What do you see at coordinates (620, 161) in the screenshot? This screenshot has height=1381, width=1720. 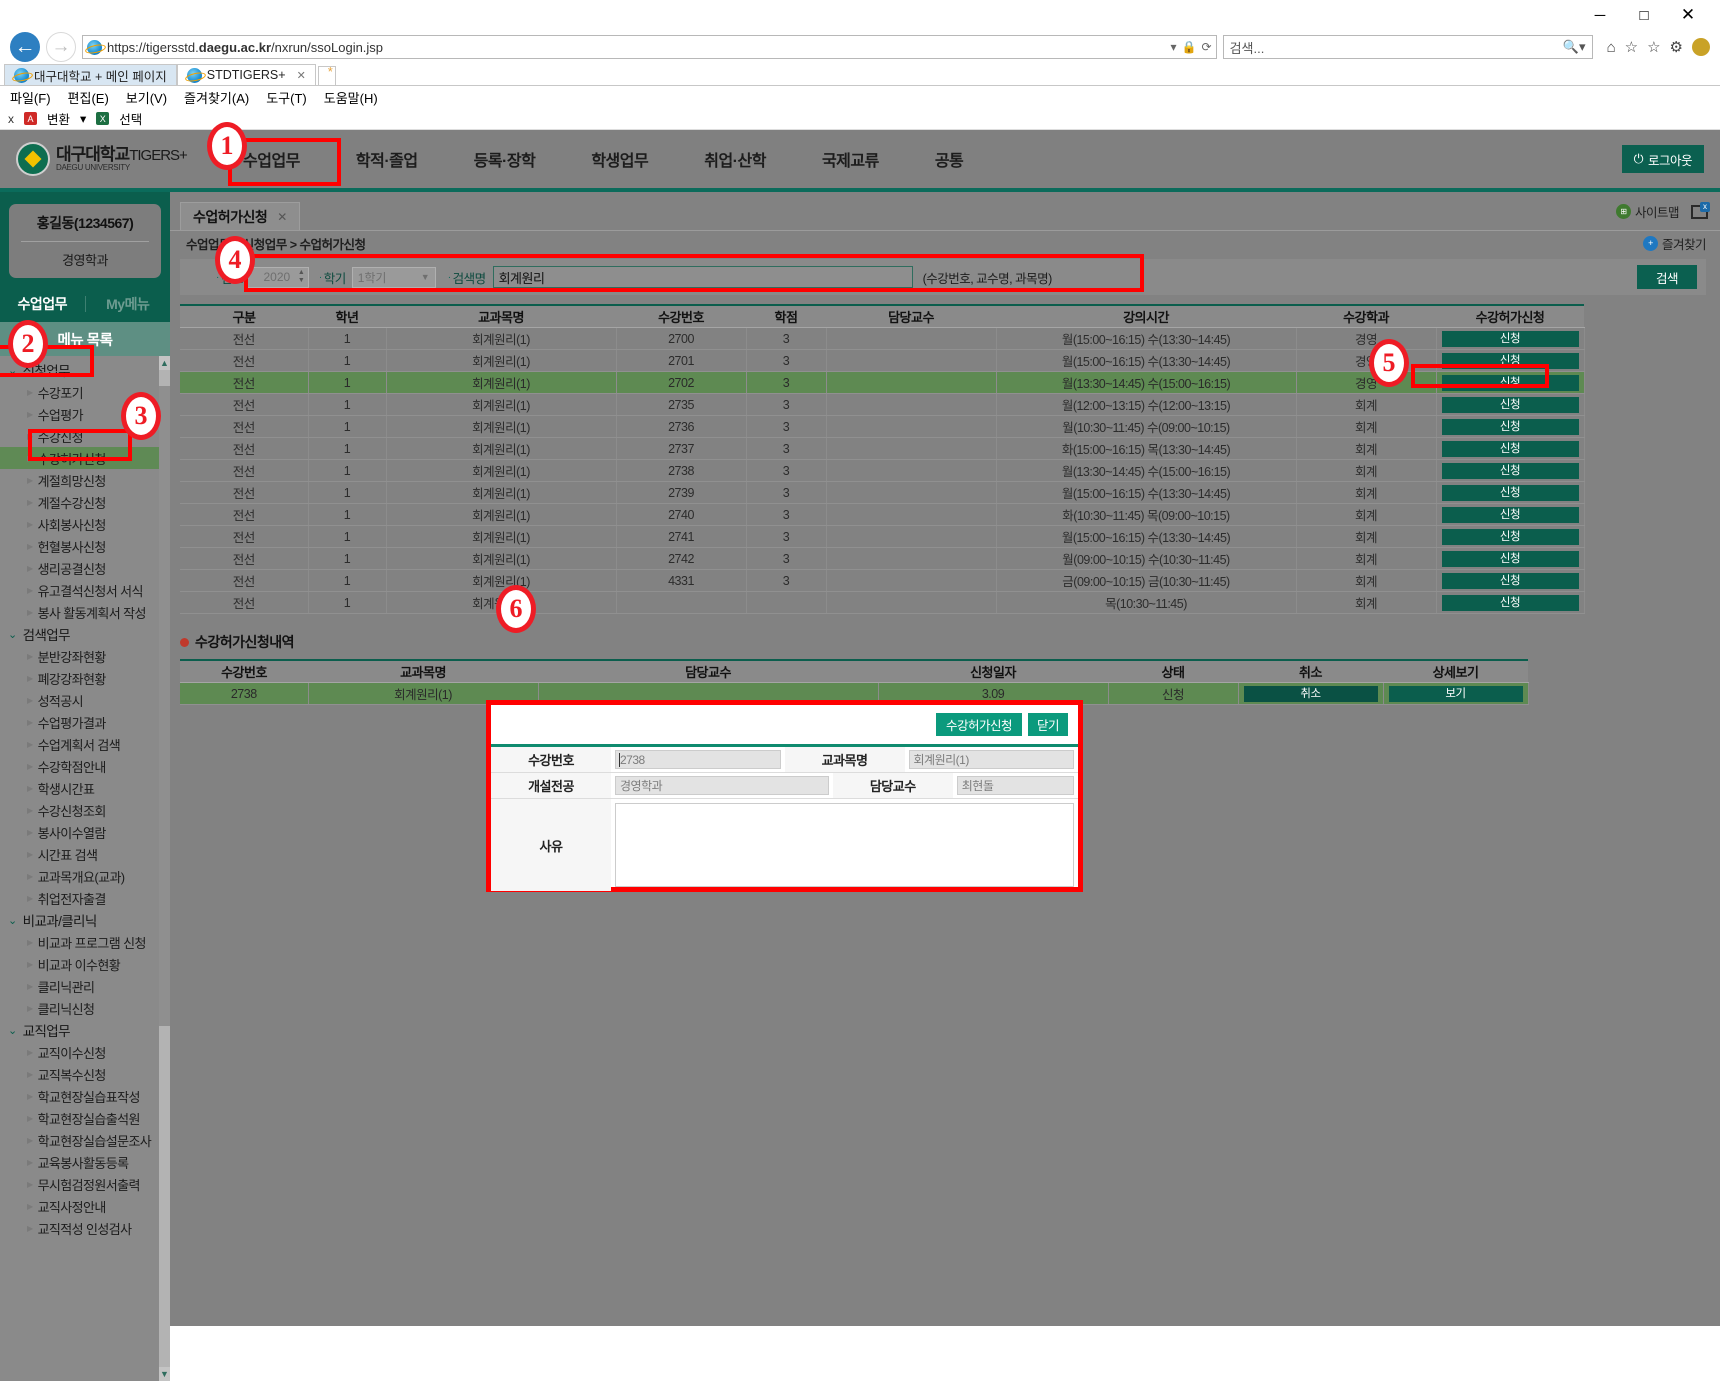 I see `nav-item-haksaeng: 학생업무` at bounding box center [620, 161].